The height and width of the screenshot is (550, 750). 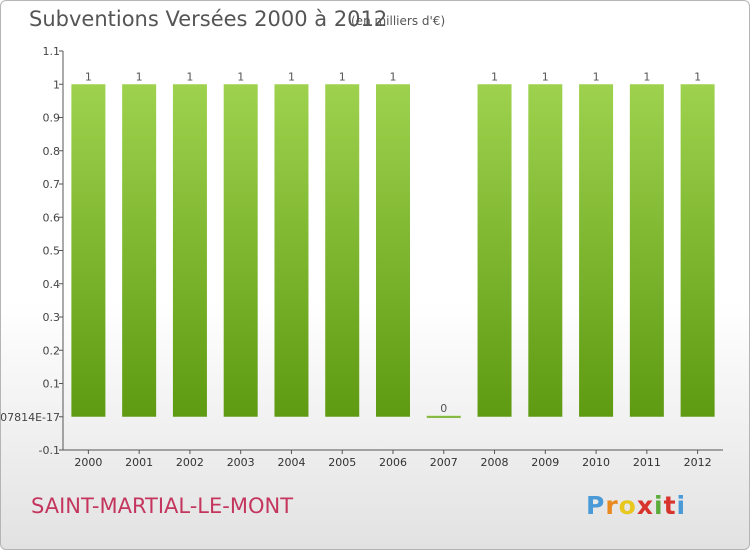 I want to click on x-tick-label: 2006, so click(x=393, y=462).